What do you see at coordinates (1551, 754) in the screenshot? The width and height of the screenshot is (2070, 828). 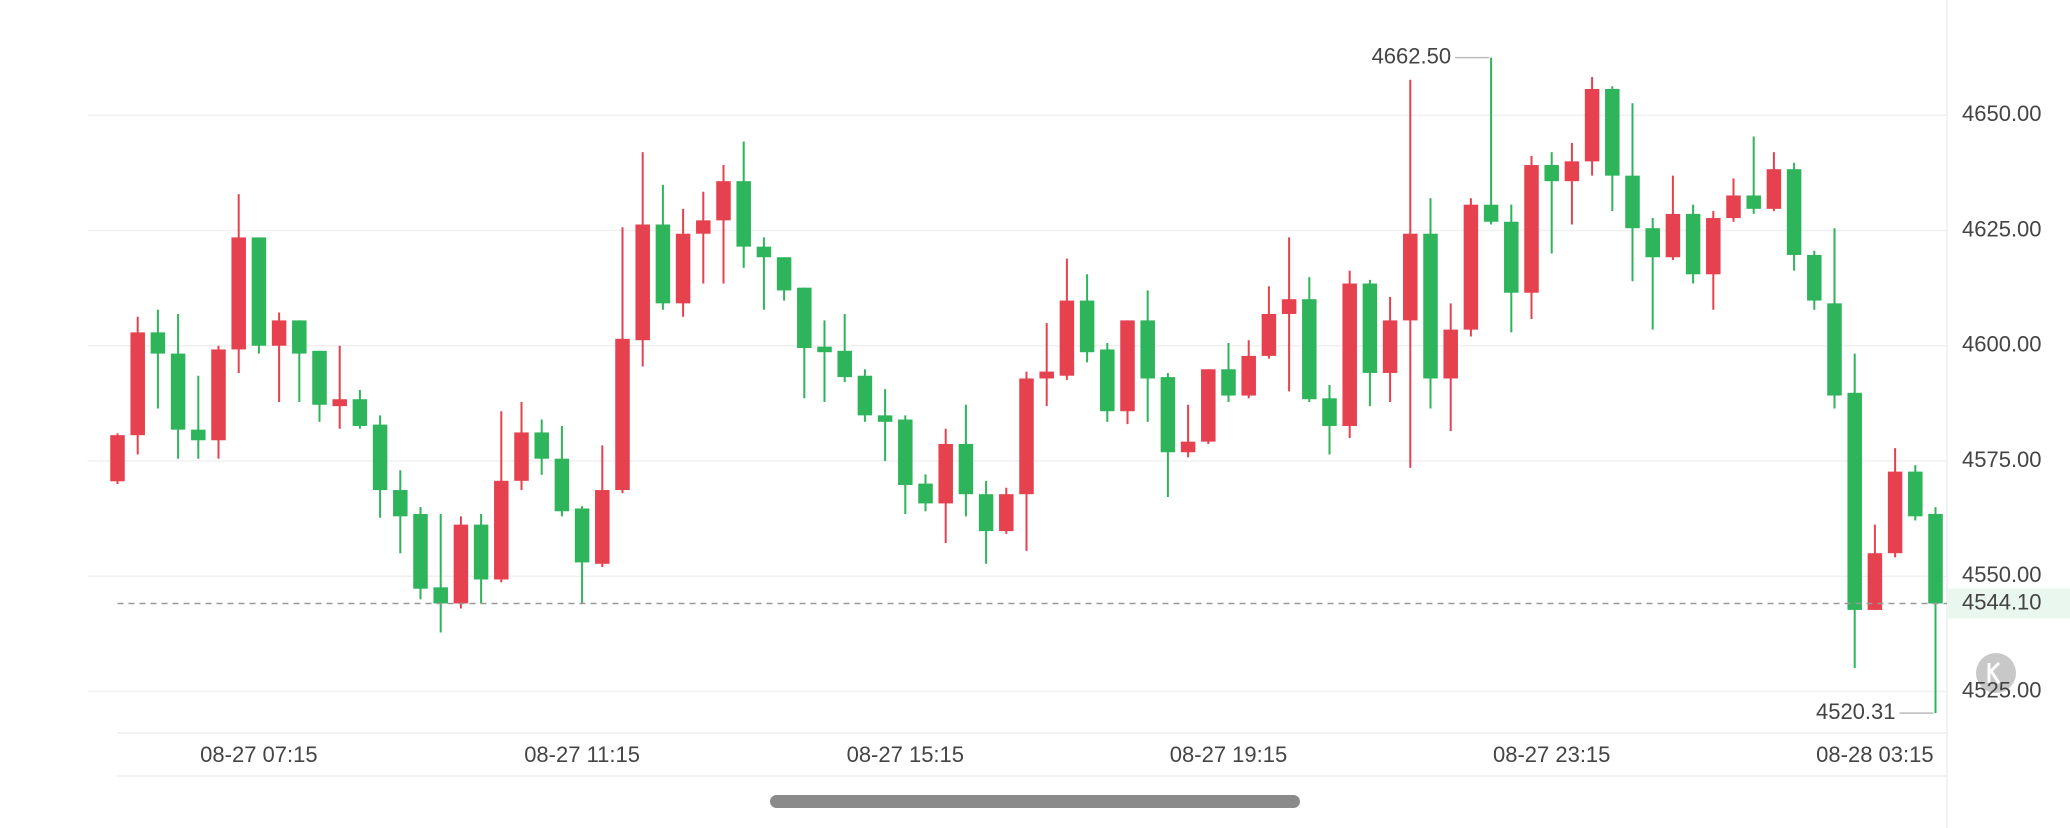 I see `x-tick-label: 08-27 23:15` at bounding box center [1551, 754].